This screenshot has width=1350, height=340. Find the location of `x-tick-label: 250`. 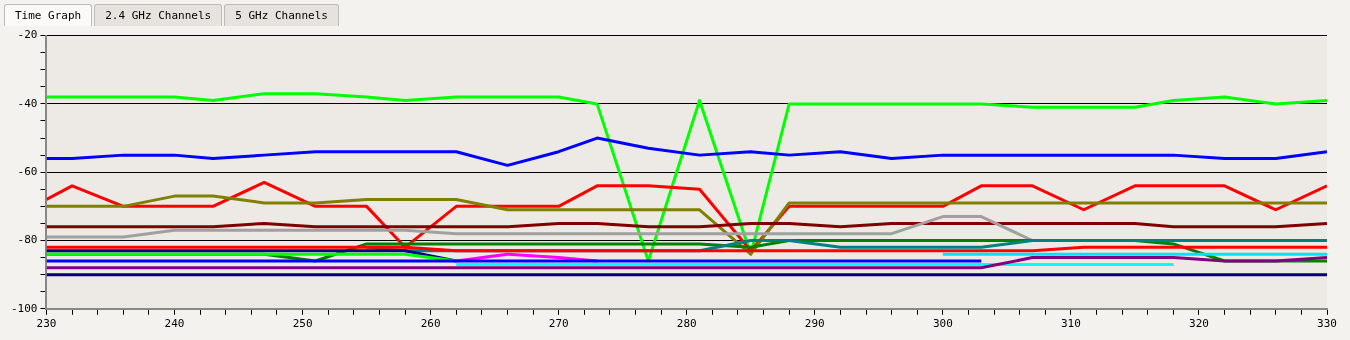

x-tick-label: 250 is located at coordinates (302, 324).